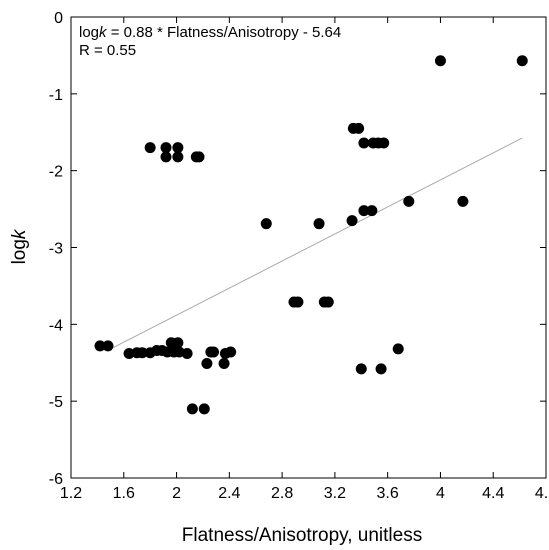 Image resolution: width=549 pixels, height=550 pixels. I want to click on x-axis-title: Flatness/Anisotropy, unitless, so click(302, 535).